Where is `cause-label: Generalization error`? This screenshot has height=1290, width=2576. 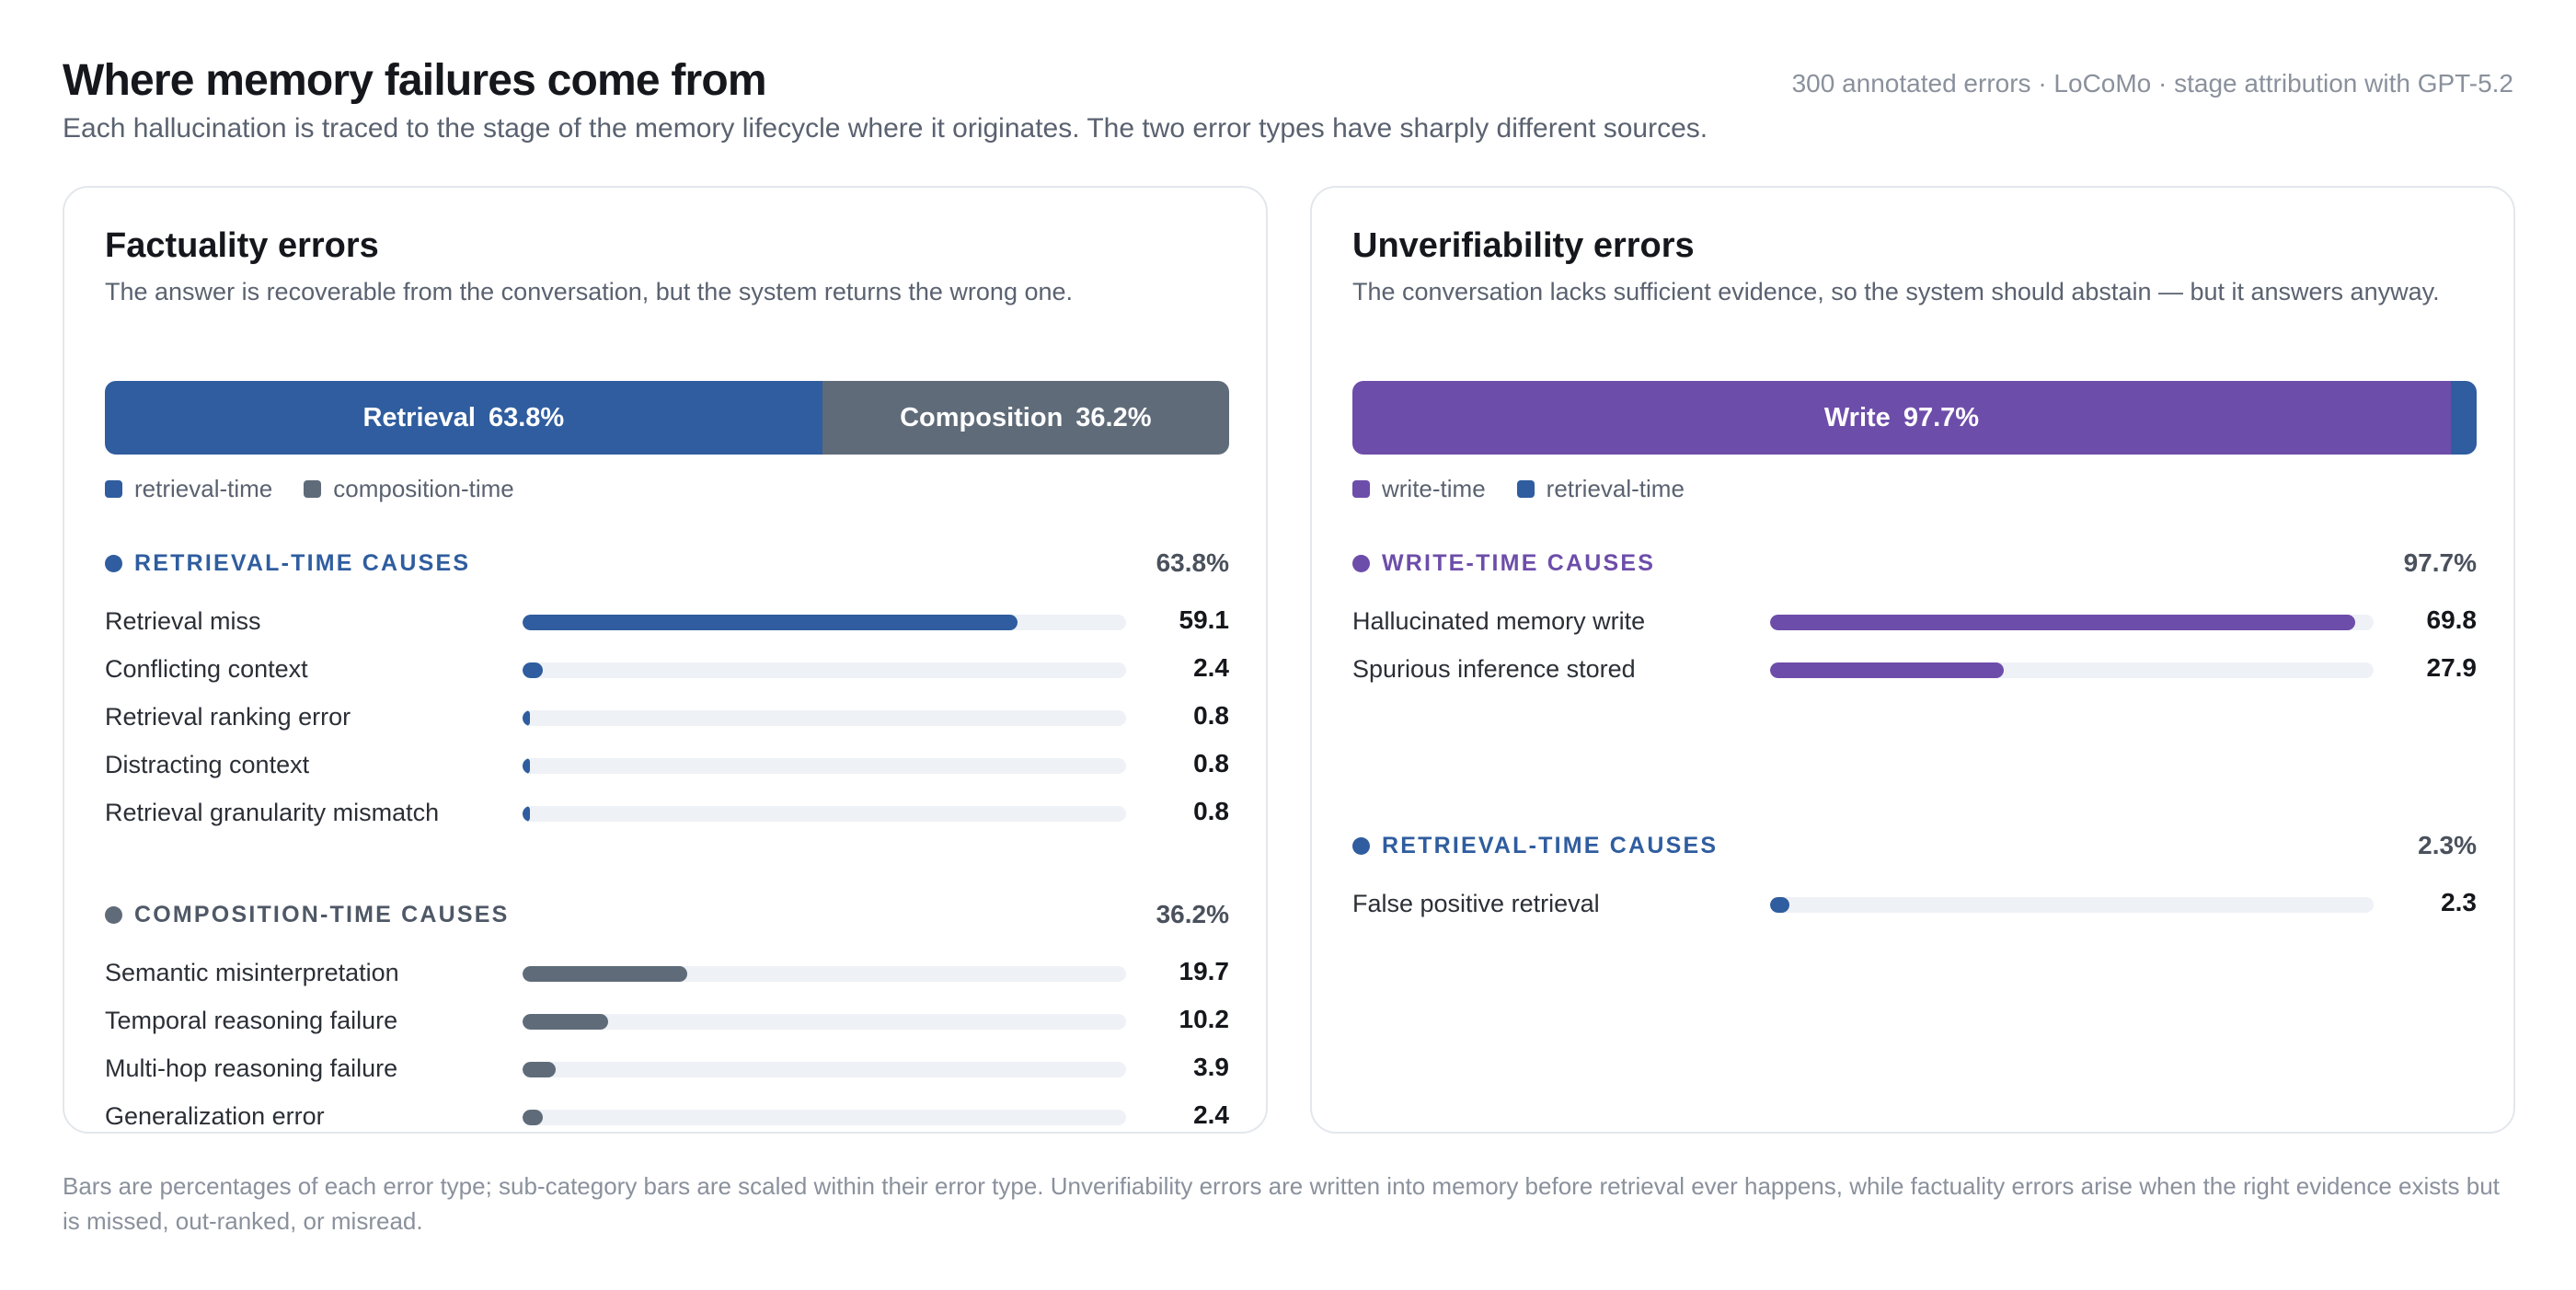 cause-label: Generalization error is located at coordinates (215, 1116).